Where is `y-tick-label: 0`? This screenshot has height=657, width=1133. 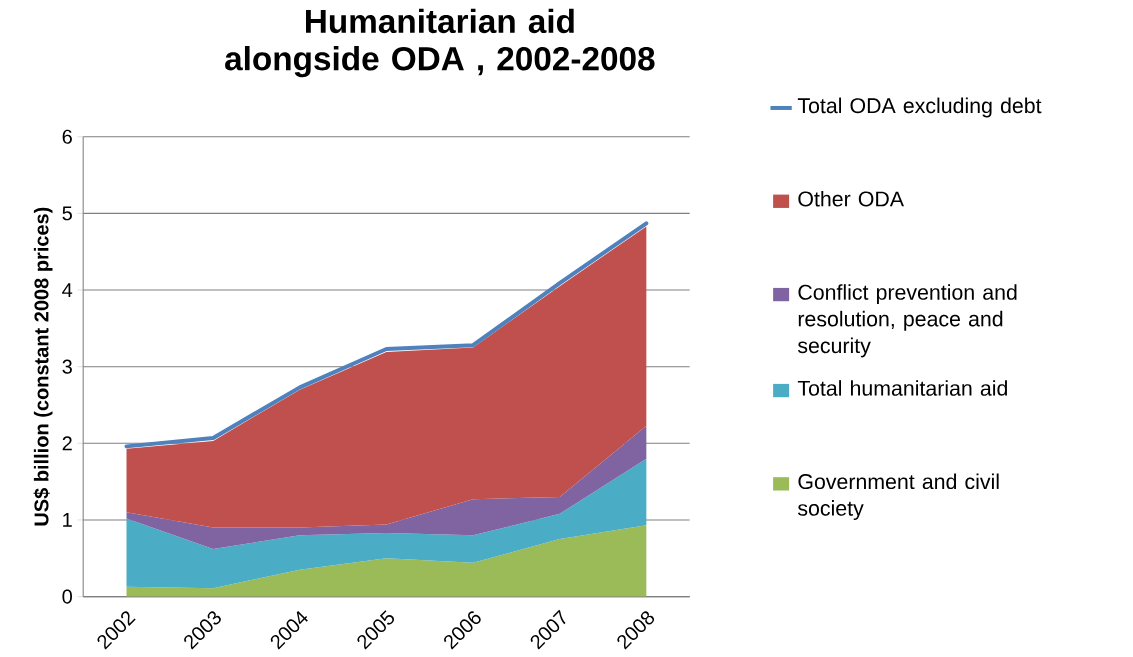
y-tick-label: 0 is located at coordinates (67, 596).